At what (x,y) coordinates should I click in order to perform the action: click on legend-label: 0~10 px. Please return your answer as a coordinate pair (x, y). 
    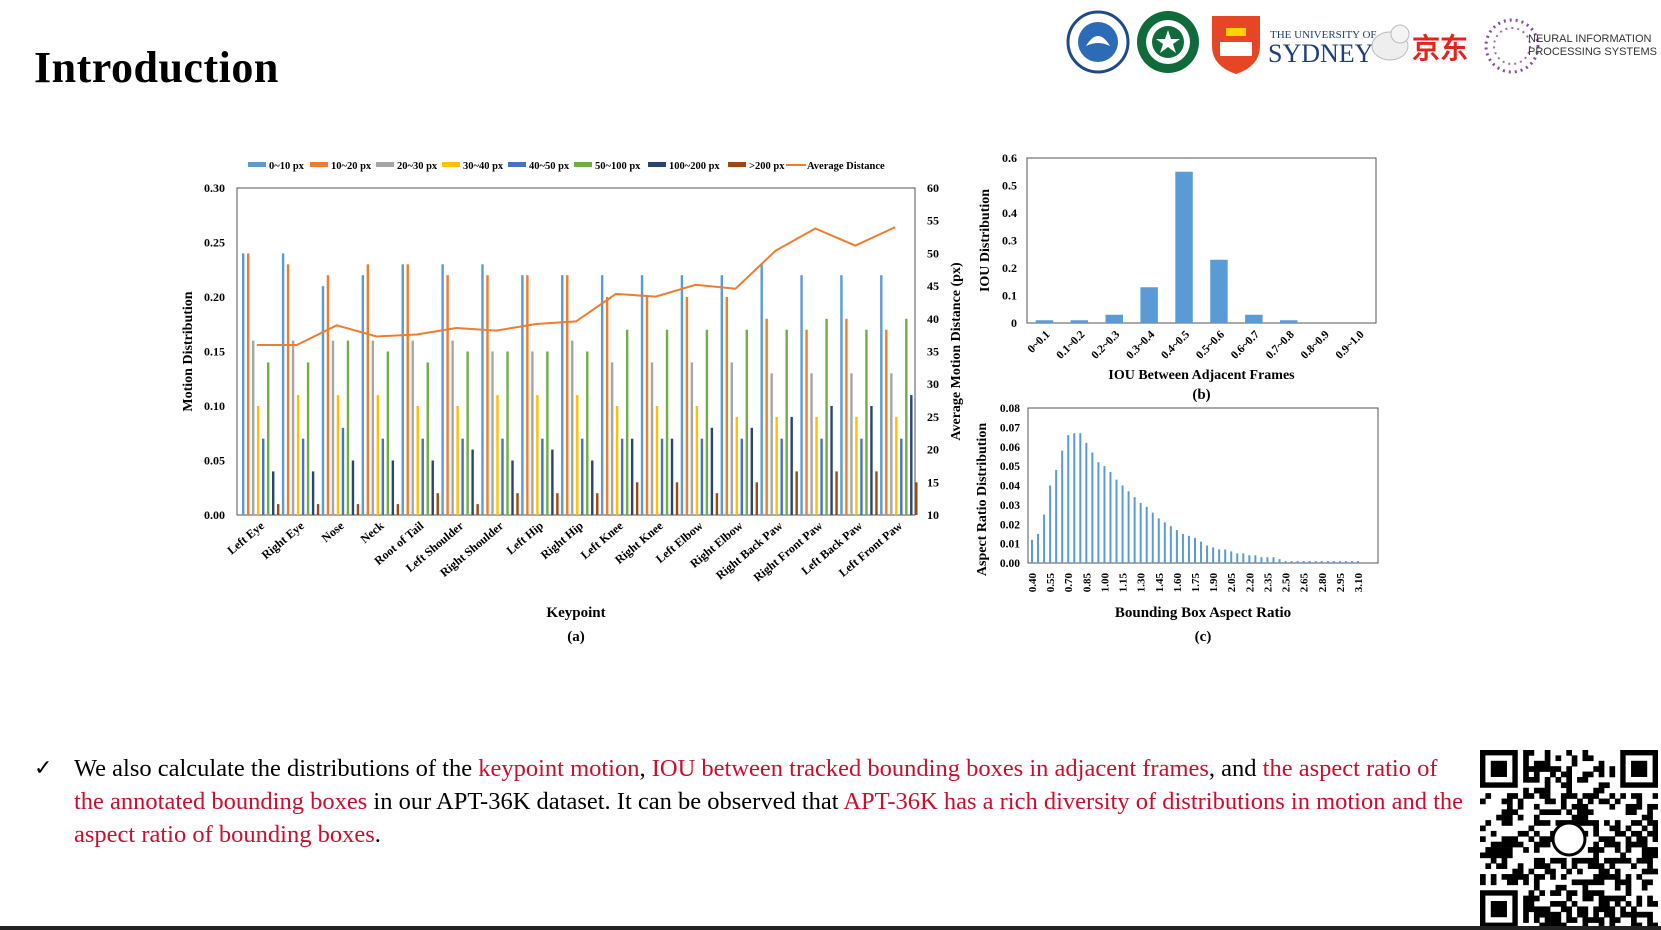
    Looking at the image, I should click on (287, 166).